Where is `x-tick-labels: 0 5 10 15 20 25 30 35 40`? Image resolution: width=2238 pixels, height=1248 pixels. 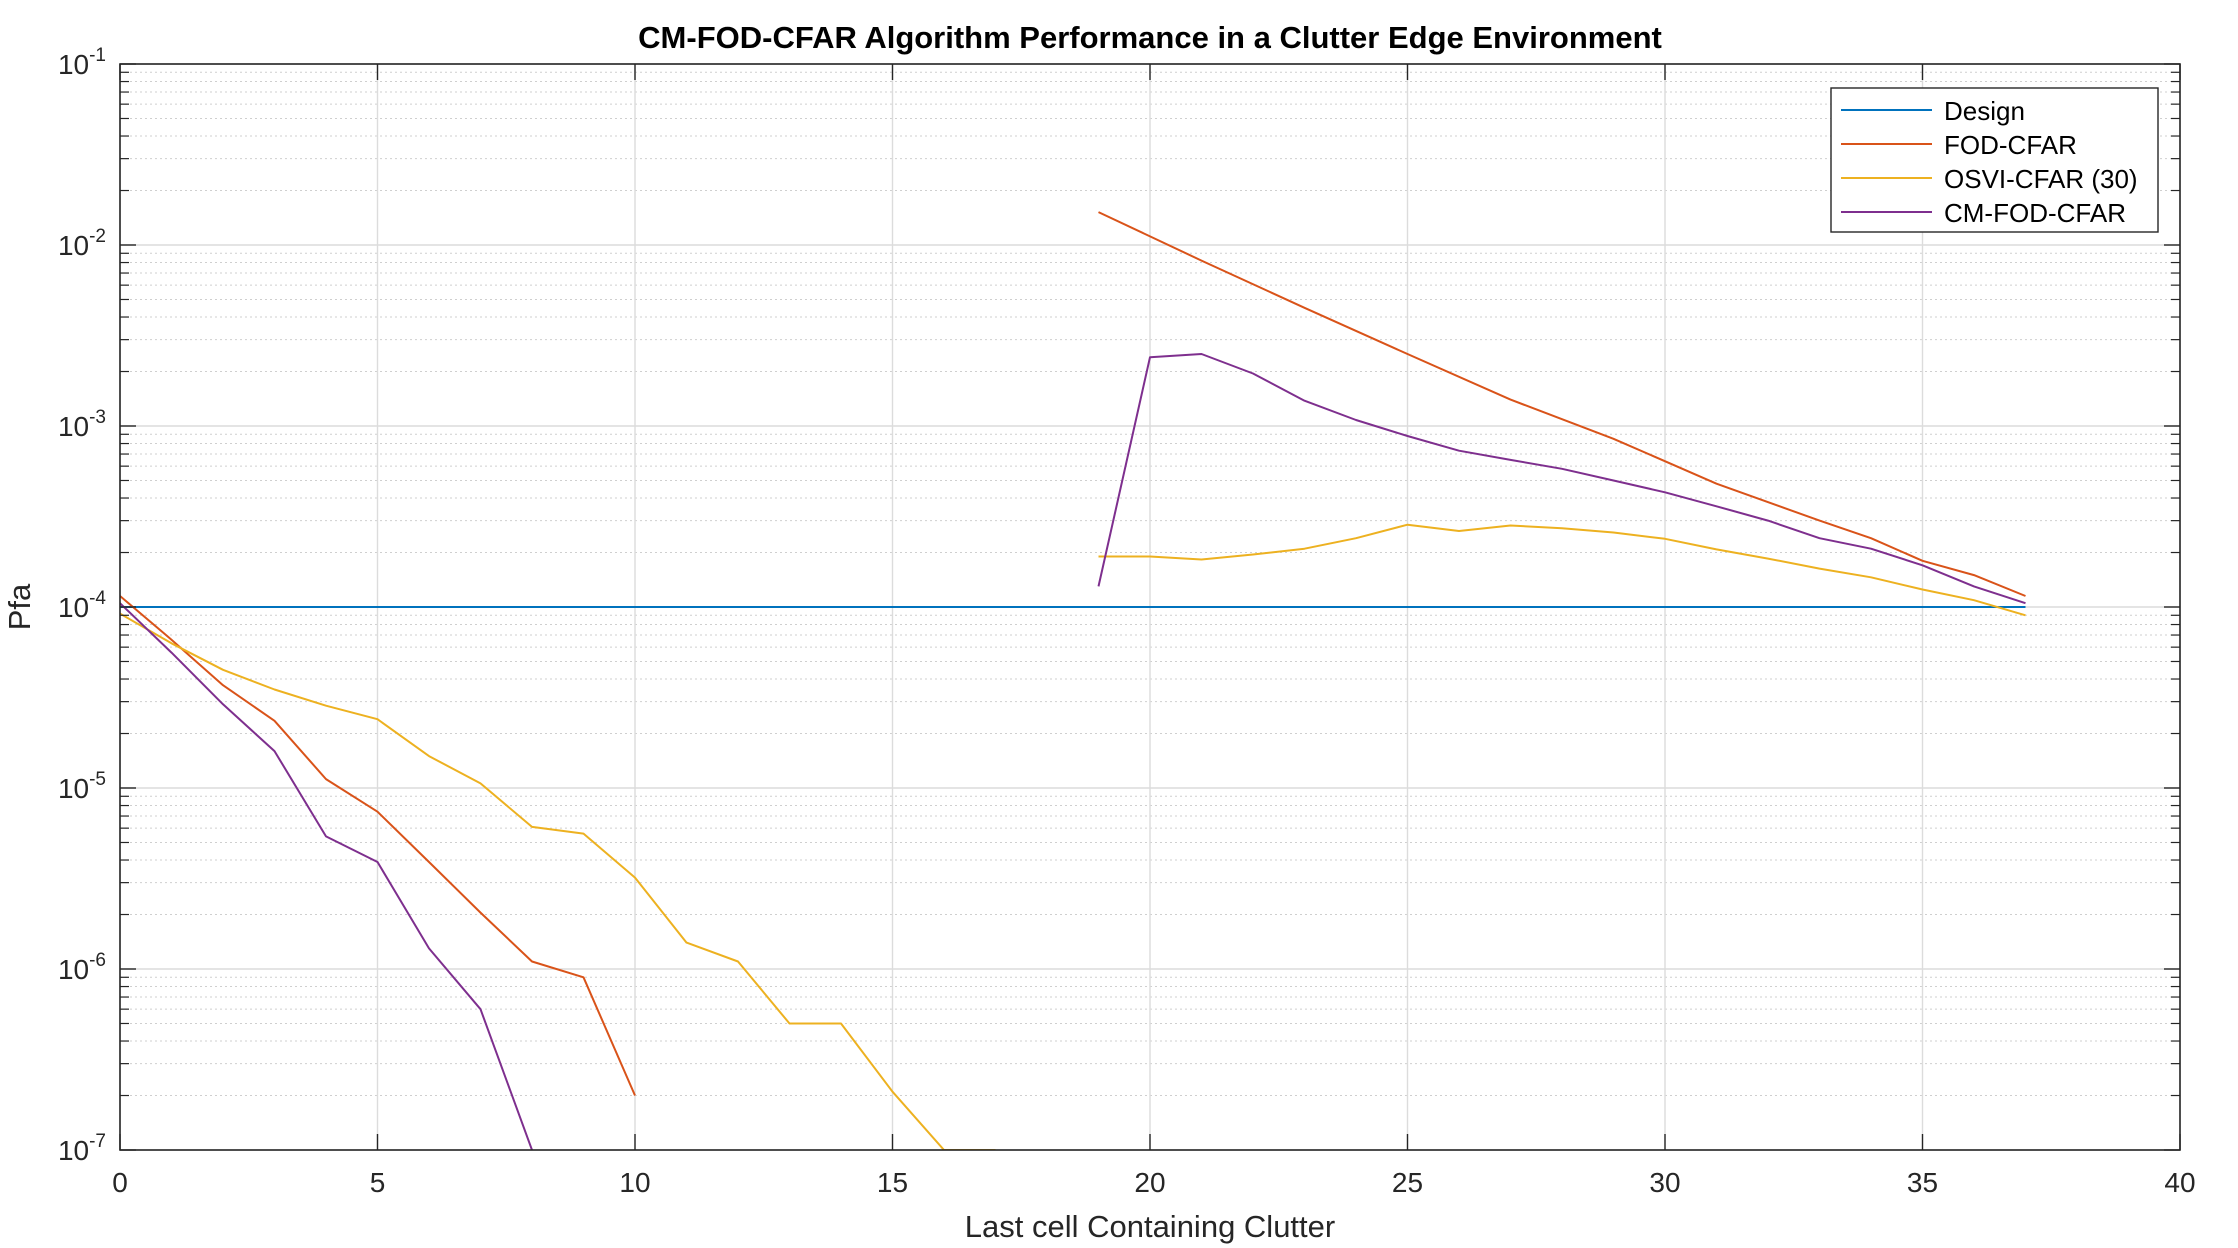
x-tick-labels: 0 5 10 15 20 25 30 35 40 is located at coordinates (1153, 1182).